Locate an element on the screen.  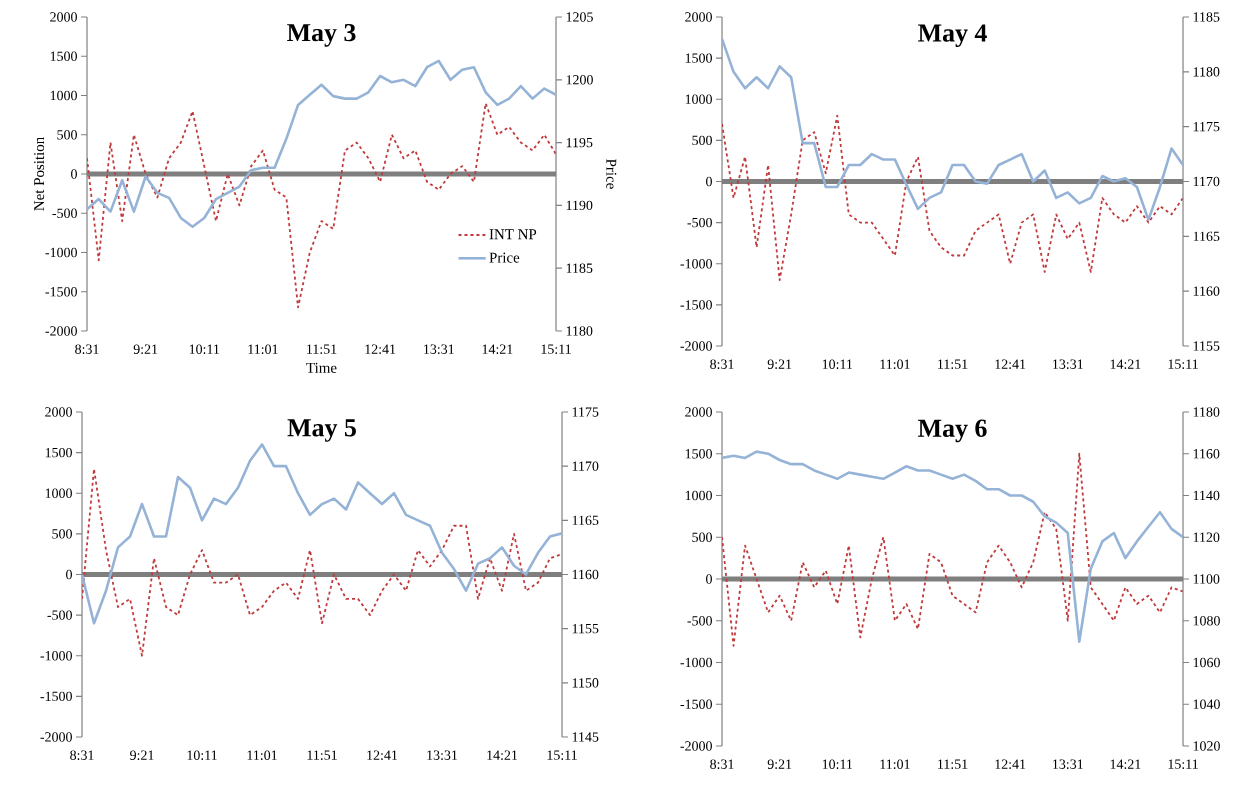
chart-title: May 5 is located at coordinates (321, 430).